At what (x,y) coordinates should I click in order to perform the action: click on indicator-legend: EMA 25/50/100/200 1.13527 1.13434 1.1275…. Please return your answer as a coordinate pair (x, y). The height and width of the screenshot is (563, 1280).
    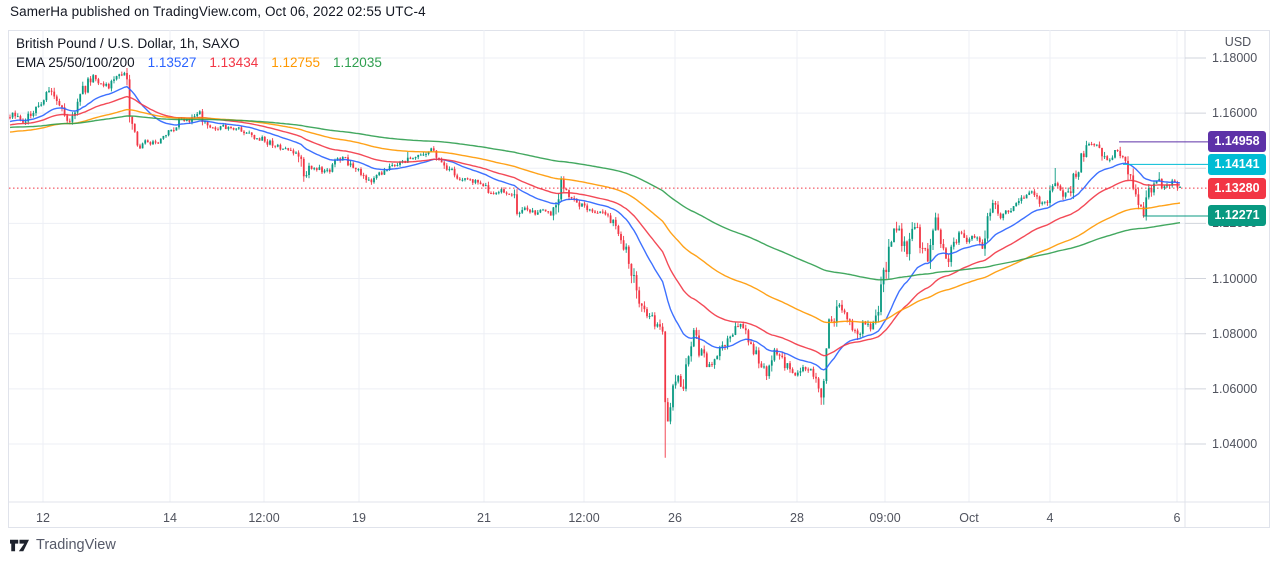
    Looking at the image, I should click on (199, 62).